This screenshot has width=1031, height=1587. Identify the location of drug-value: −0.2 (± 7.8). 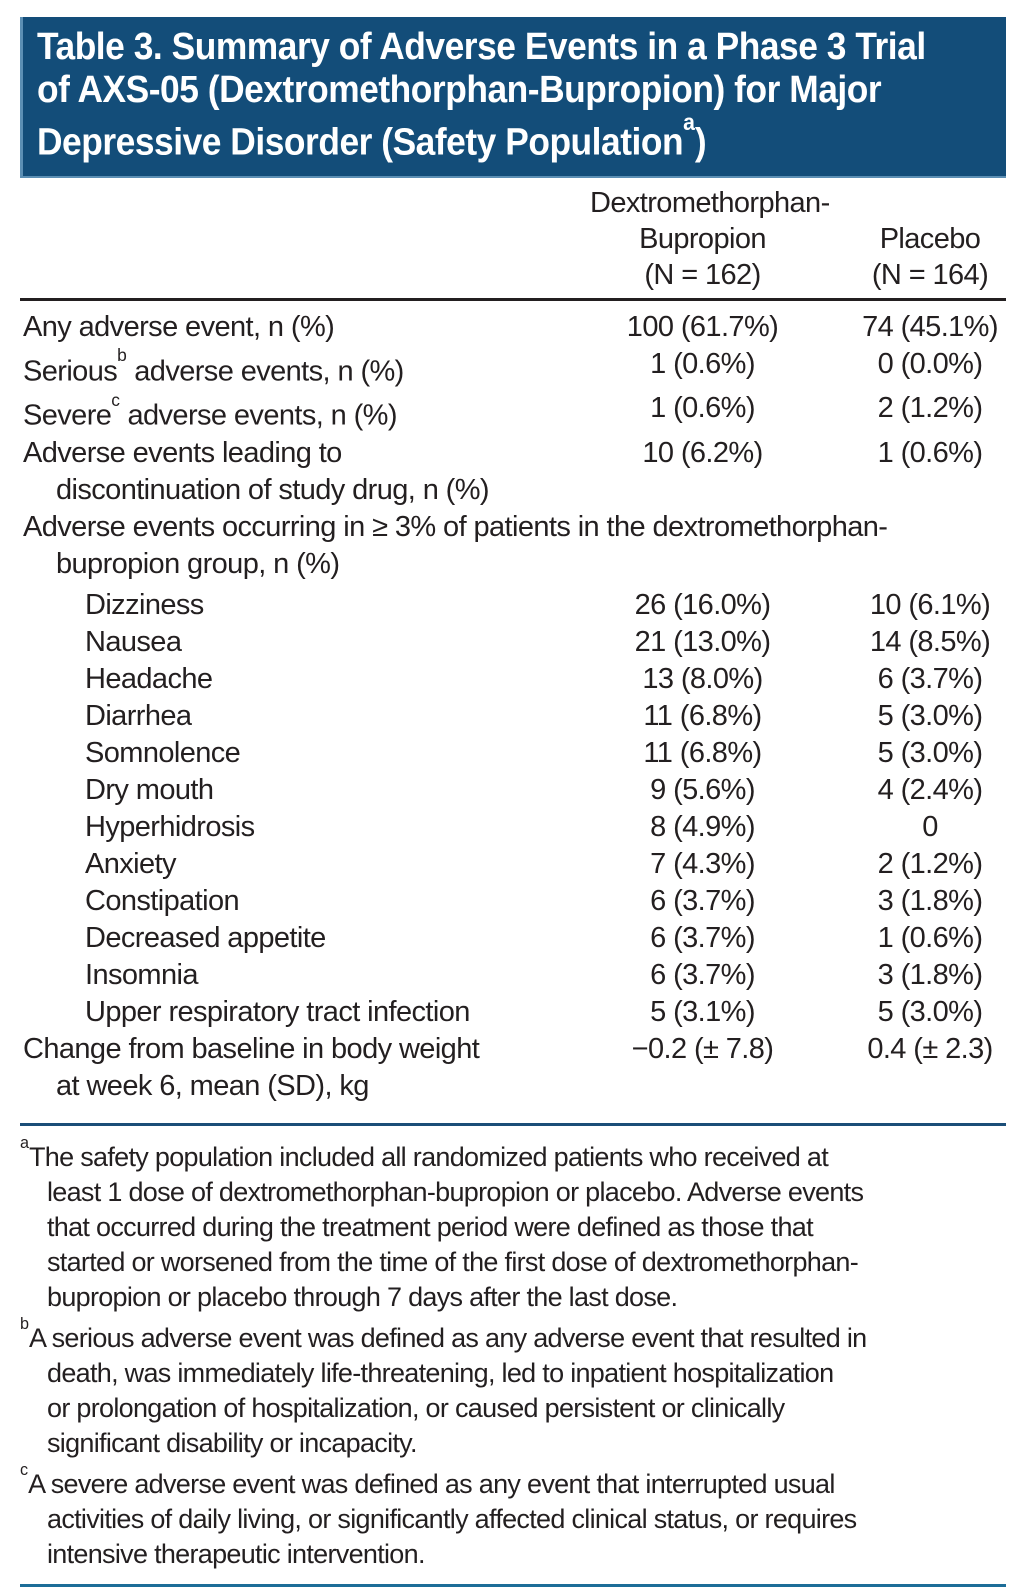
(702, 1048).